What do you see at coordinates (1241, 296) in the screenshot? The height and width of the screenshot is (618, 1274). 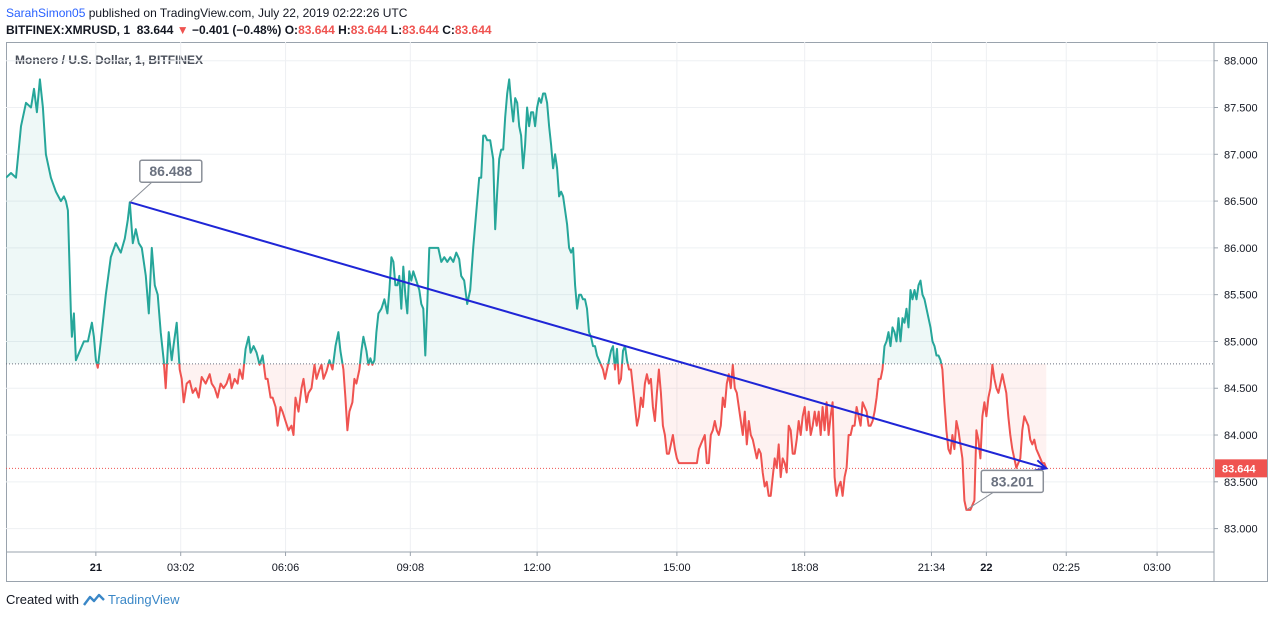 I see `y-tick-label: 85.500` at bounding box center [1241, 296].